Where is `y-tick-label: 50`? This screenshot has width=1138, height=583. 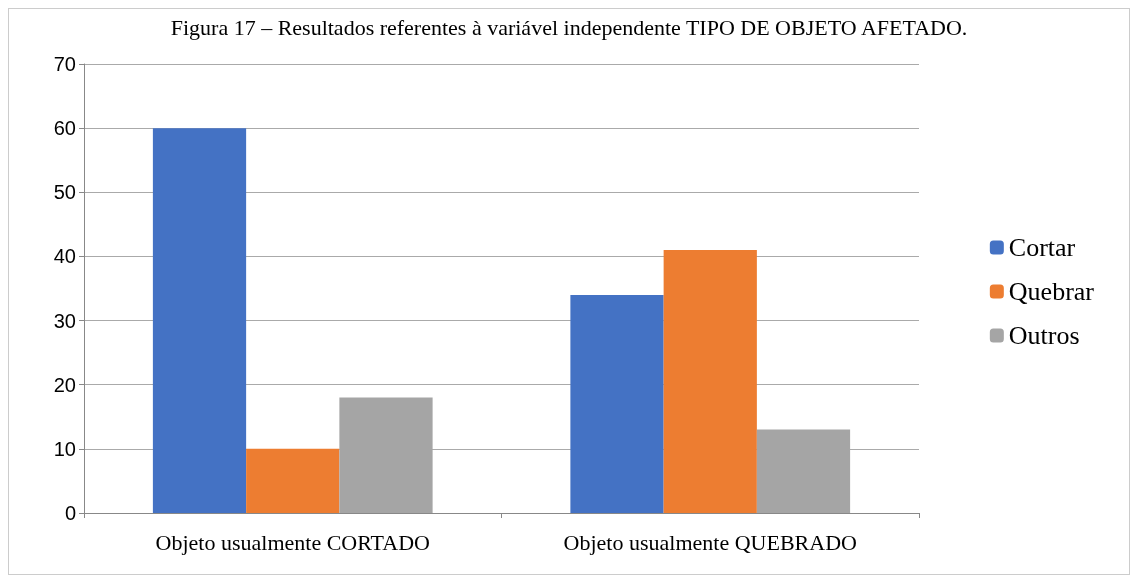
y-tick-label: 50 is located at coordinates (64, 192).